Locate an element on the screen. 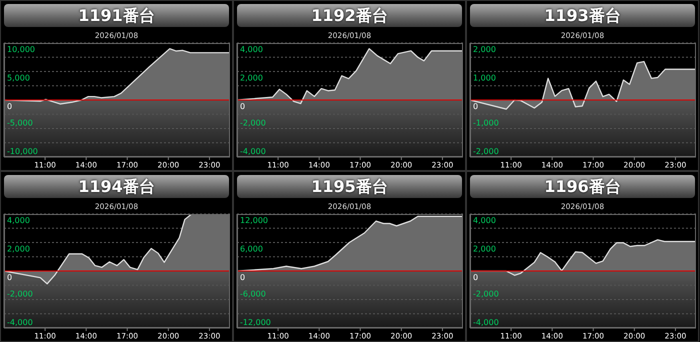 The width and height of the screenshot is (700, 342). y-tick-label: -12,000 is located at coordinates (255, 322).